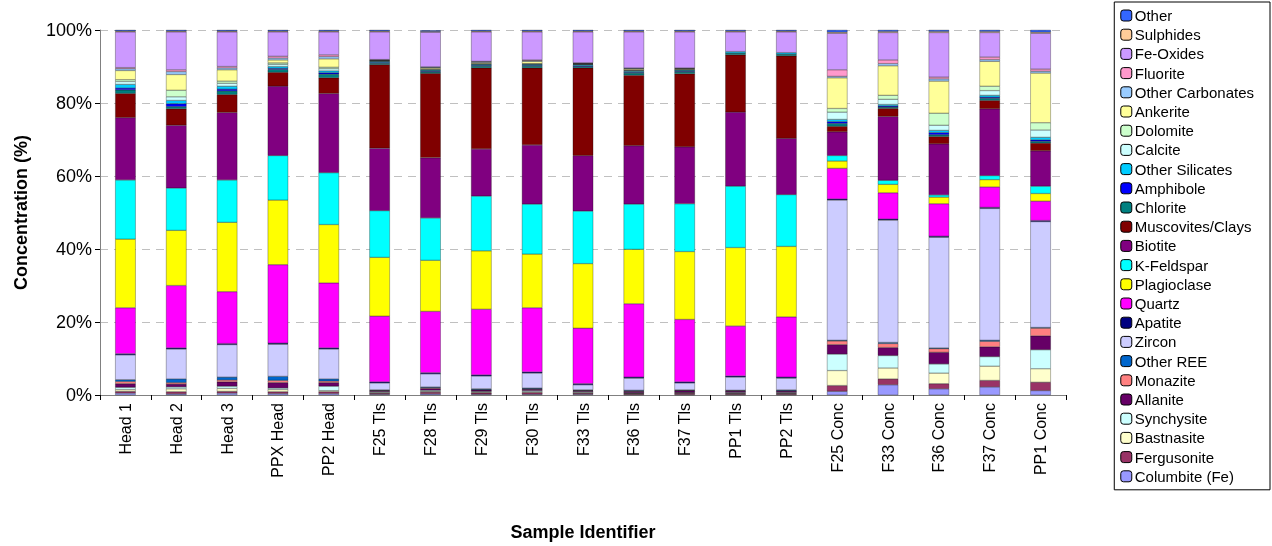 This screenshot has width=1272, height=546. I want to click on legend-label: Fergusonite, so click(1174, 457).